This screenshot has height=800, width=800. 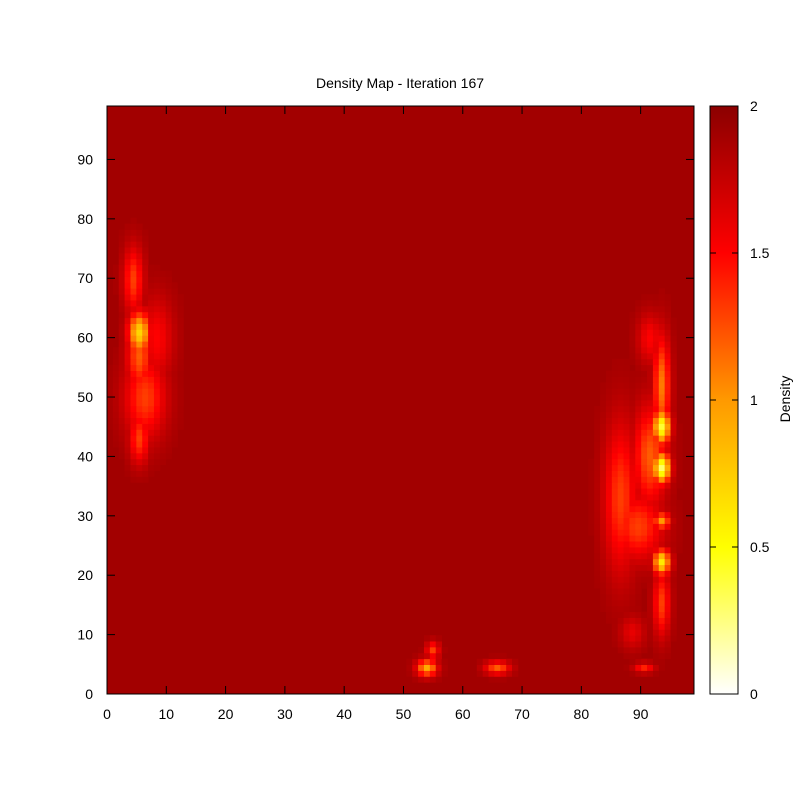 I want to click on colorbar-tick-label: 2, so click(x=754, y=106).